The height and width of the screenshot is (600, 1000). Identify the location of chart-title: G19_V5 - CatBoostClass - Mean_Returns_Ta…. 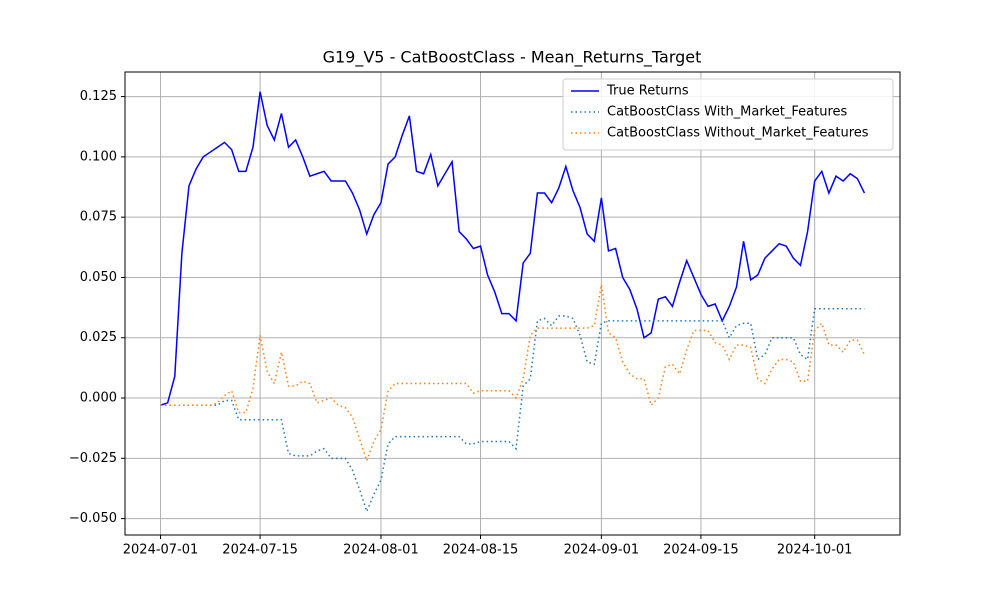
(512, 58).